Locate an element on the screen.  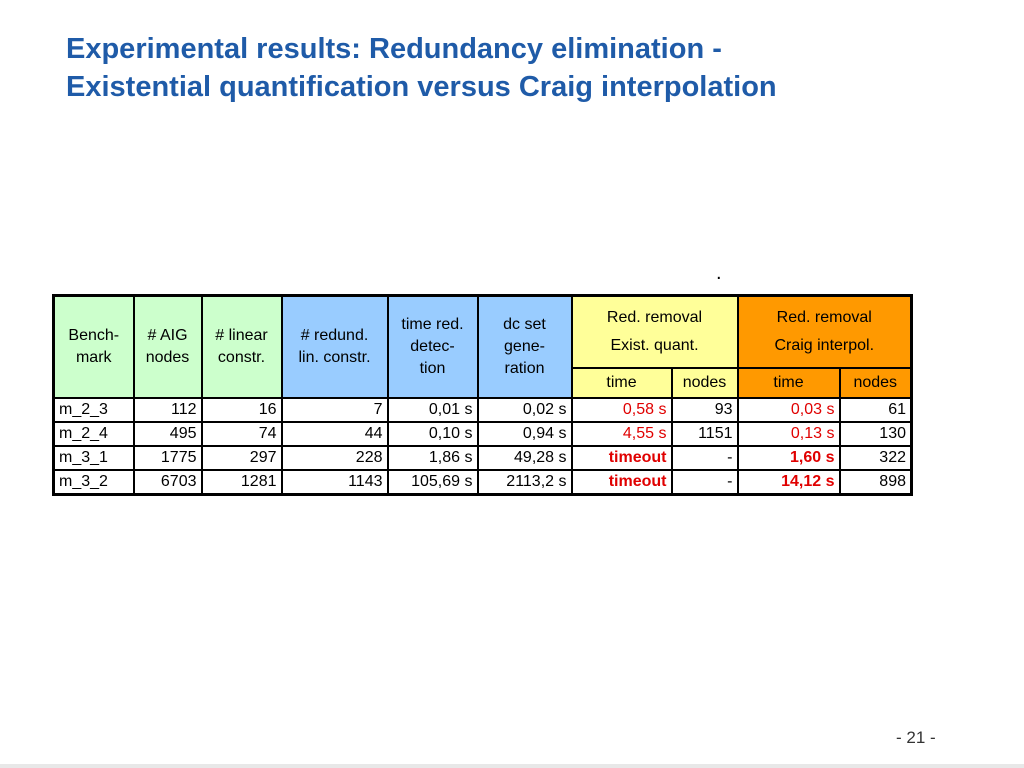
cell-aig-nodes: 6703 is located at coordinates (167, 482).